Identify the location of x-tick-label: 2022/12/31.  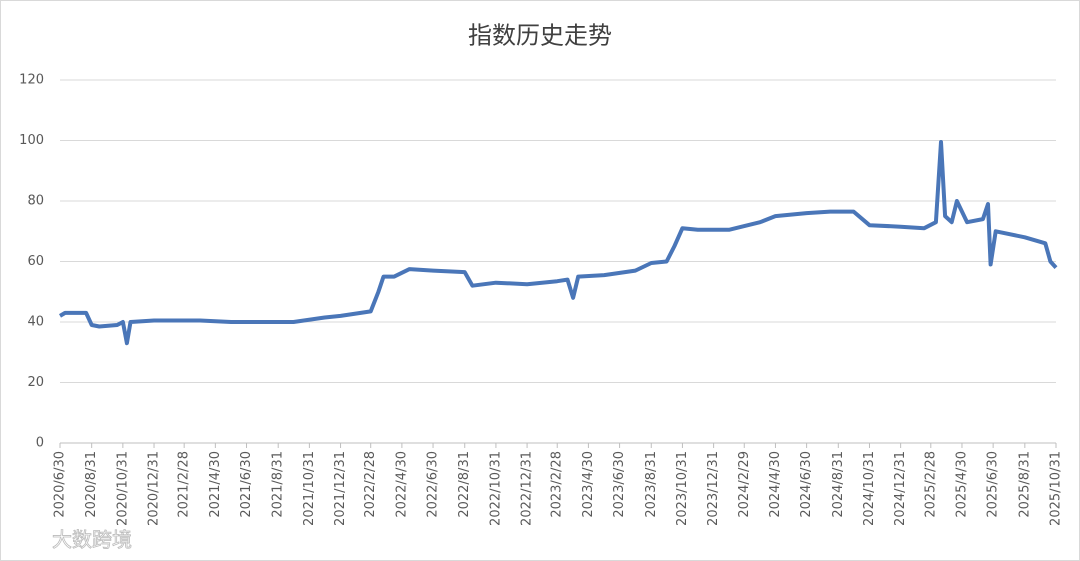
(527, 488).